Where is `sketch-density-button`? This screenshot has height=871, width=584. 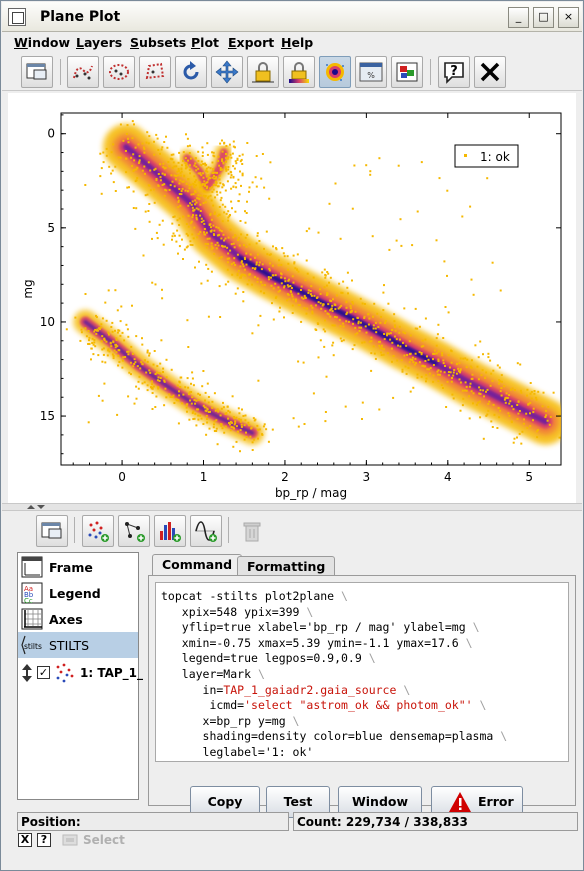
sketch-density-button is located at coordinates (335, 72).